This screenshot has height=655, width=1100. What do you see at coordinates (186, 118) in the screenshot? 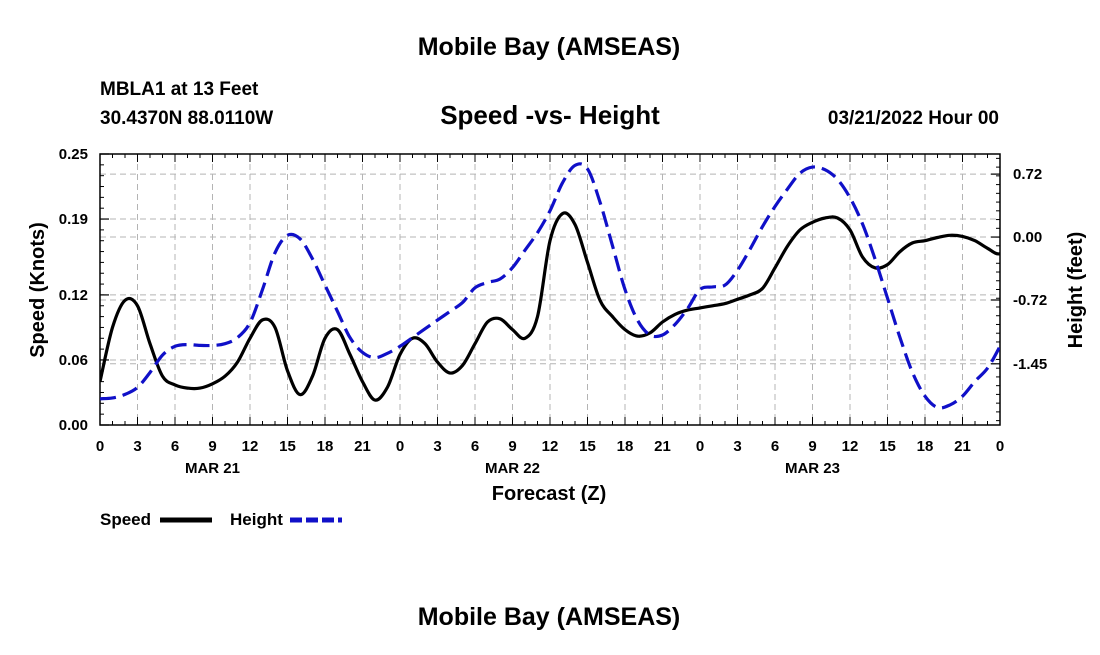
I see `station-coords: 30.4370N 88.0110W` at bounding box center [186, 118].